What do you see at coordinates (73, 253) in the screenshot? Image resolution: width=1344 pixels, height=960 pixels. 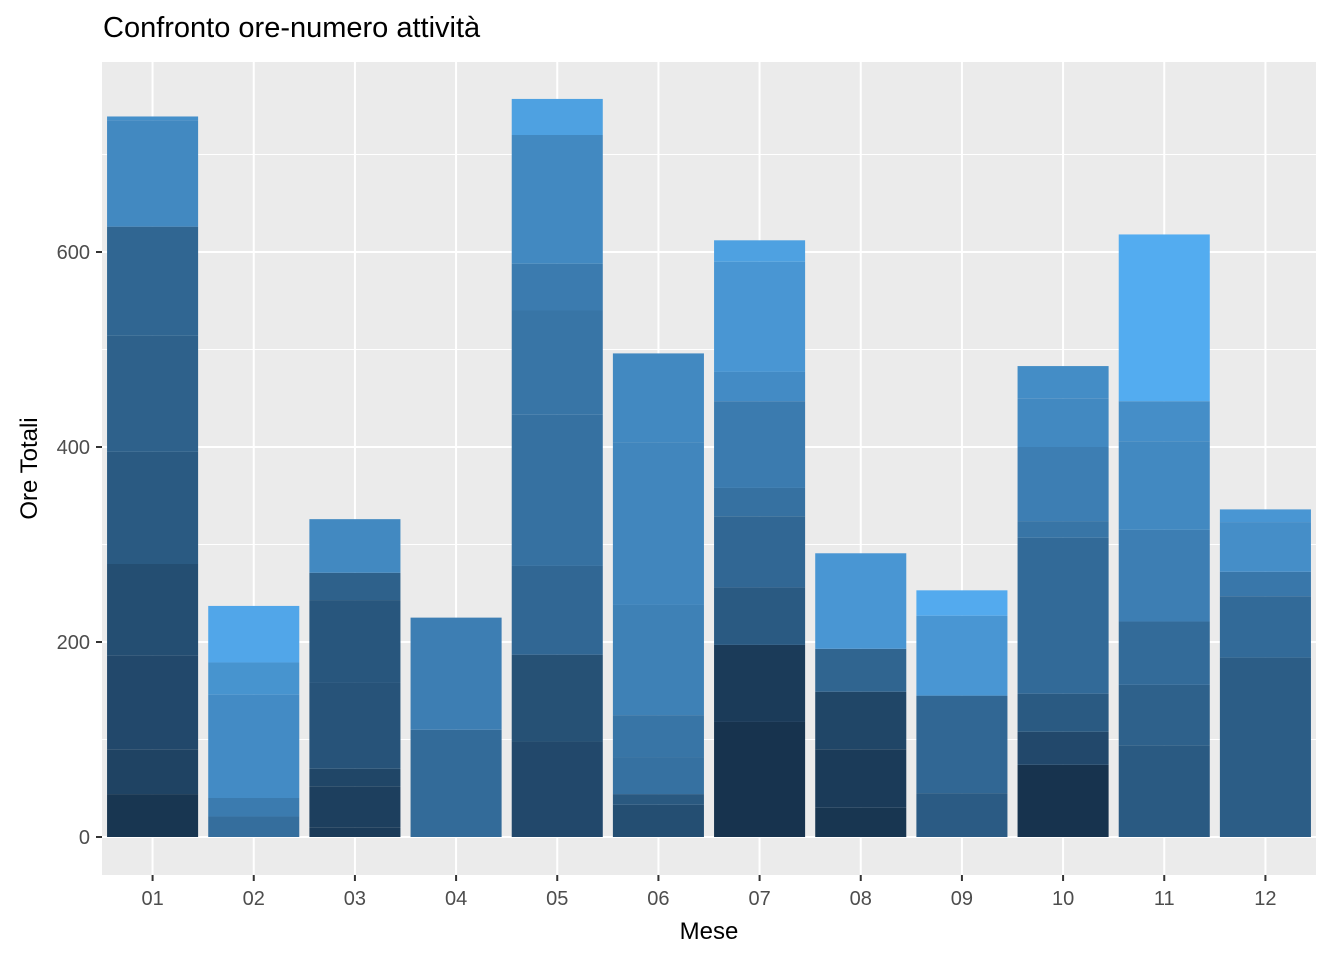 I see `y-tick-label: 600` at bounding box center [73, 253].